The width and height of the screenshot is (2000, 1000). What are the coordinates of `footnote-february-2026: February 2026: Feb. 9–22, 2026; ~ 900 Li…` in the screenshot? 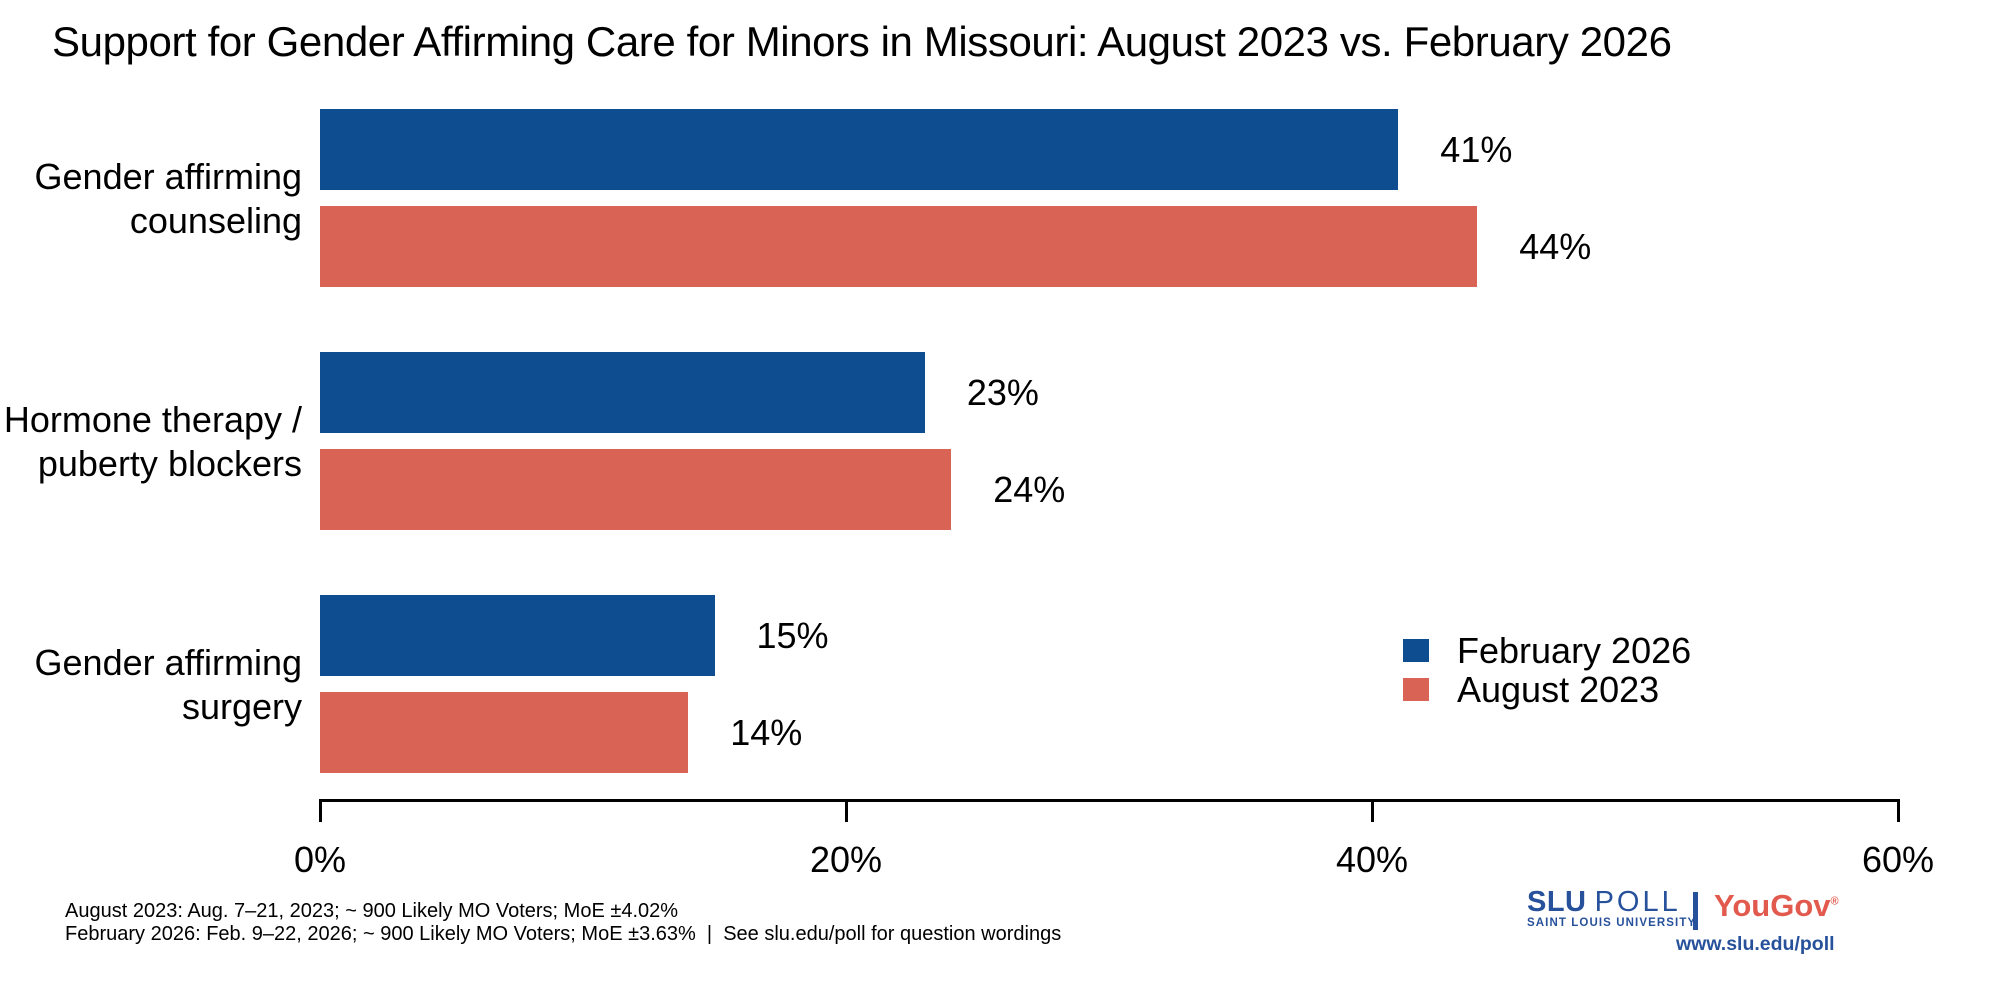 It's located at (563, 934).